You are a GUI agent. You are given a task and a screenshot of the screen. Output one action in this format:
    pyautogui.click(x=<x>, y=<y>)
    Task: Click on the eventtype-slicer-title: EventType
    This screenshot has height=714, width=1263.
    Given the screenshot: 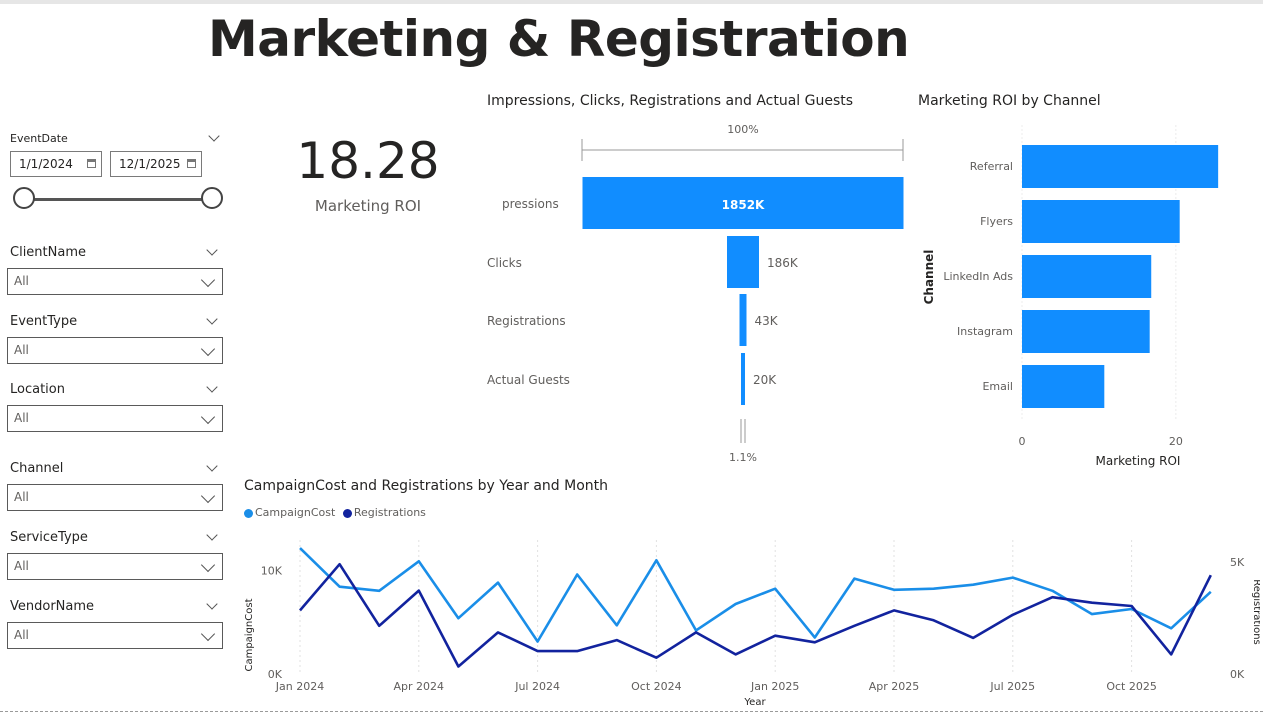 What is the action you would take?
    pyautogui.click(x=44, y=321)
    